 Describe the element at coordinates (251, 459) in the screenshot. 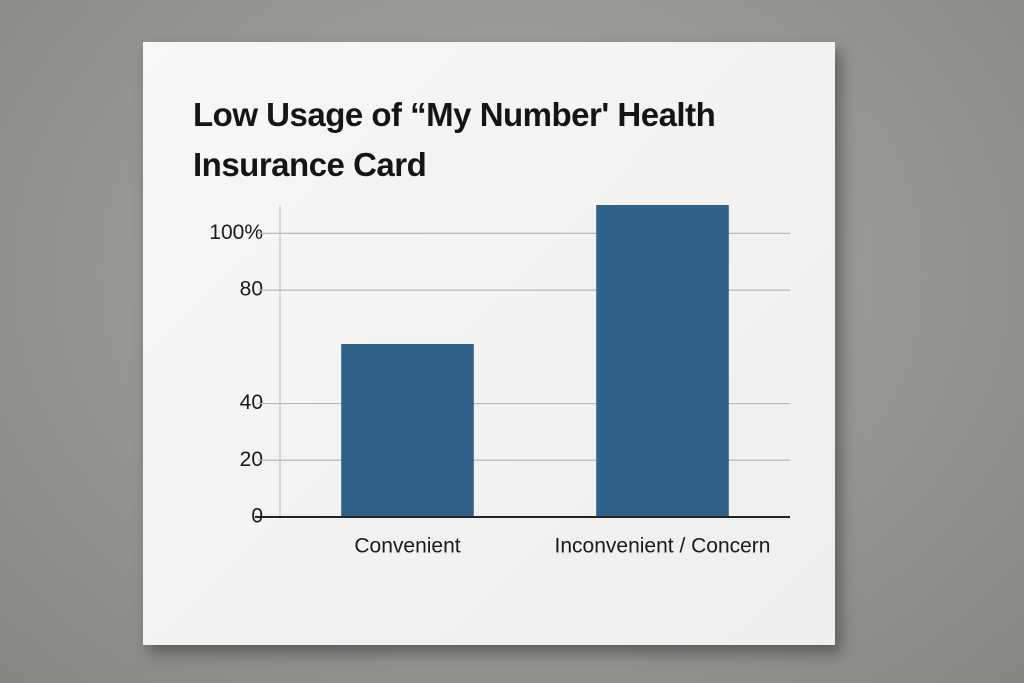

I see `y-tick-label: 20` at that location.